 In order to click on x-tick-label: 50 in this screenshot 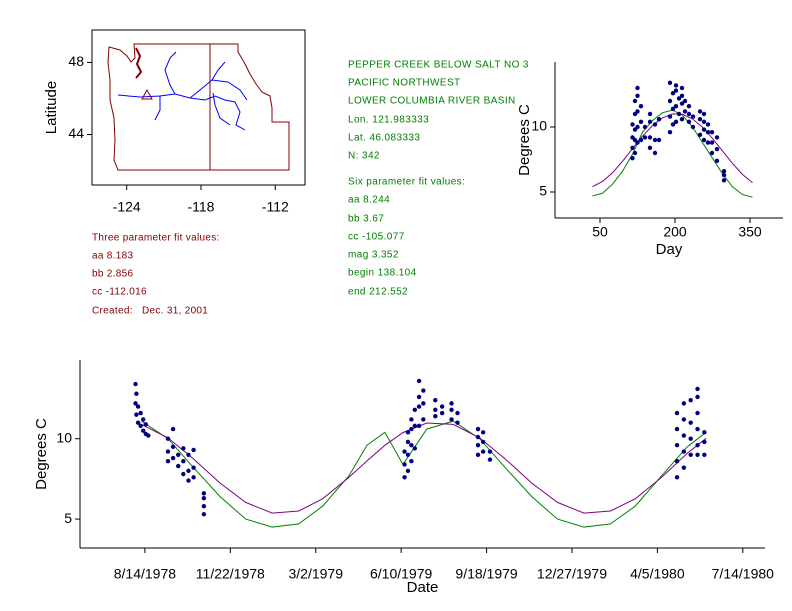, I will do `click(600, 232)`.